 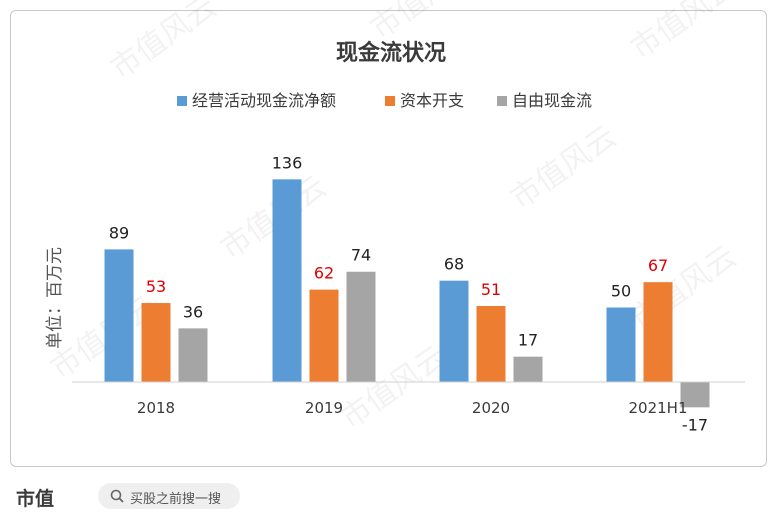 I want to click on search-box: 买股之前搜一搜, so click(x=169, y=496).